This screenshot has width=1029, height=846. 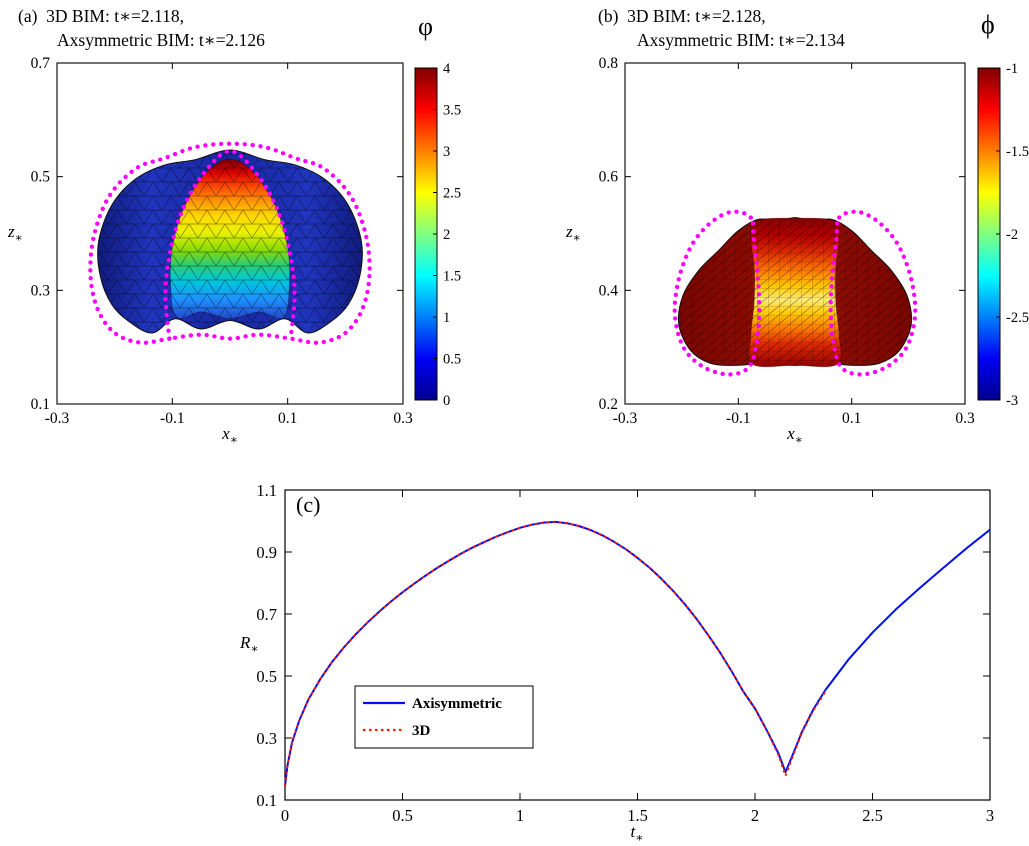 I want to click on panel-a-xtick-label: 0.1, so click(x=287, y=418).